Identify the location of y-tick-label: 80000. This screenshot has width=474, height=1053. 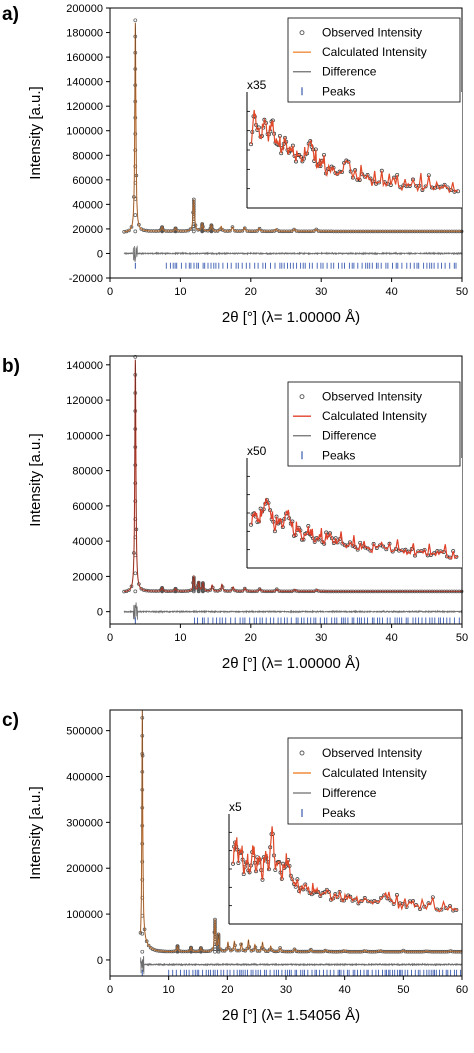
(87, 472).